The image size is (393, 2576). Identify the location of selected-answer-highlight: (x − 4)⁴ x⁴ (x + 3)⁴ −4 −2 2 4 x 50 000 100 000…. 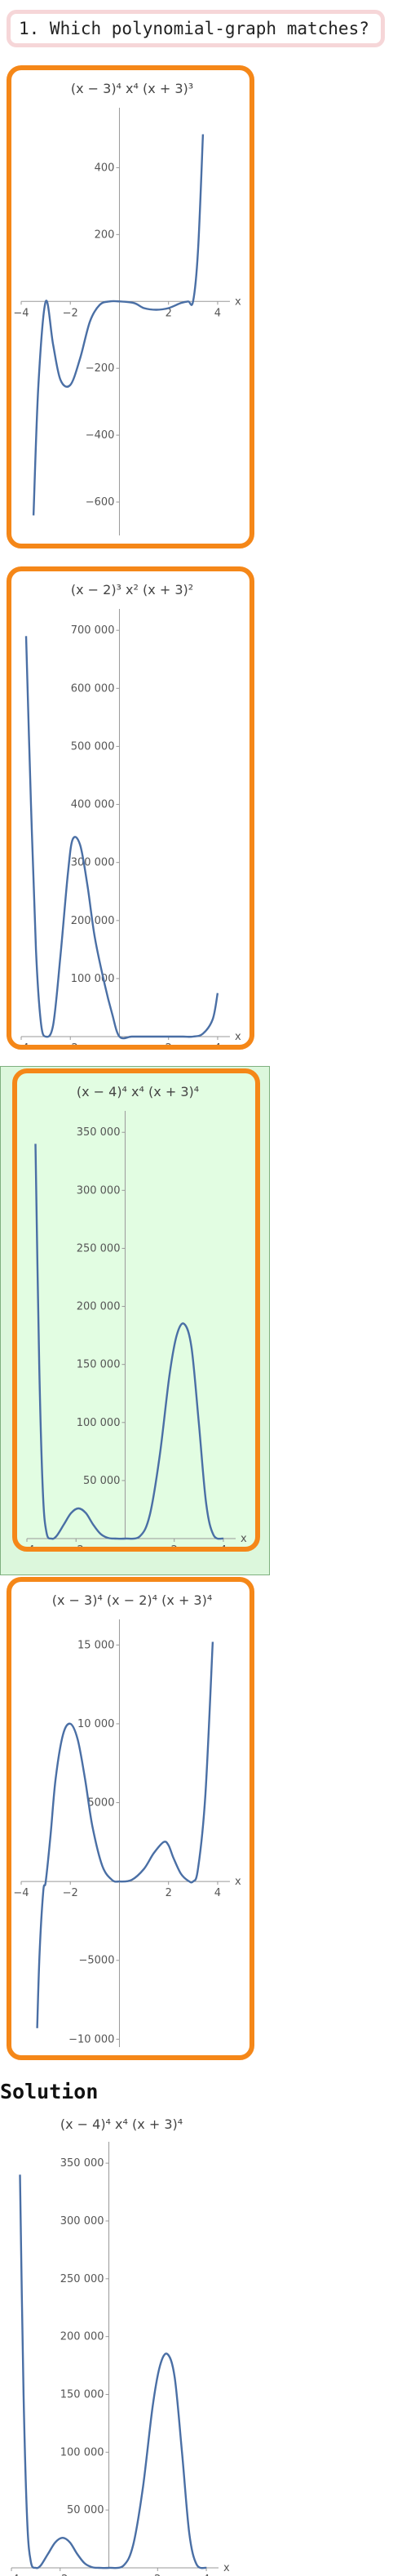
(135, 1320).